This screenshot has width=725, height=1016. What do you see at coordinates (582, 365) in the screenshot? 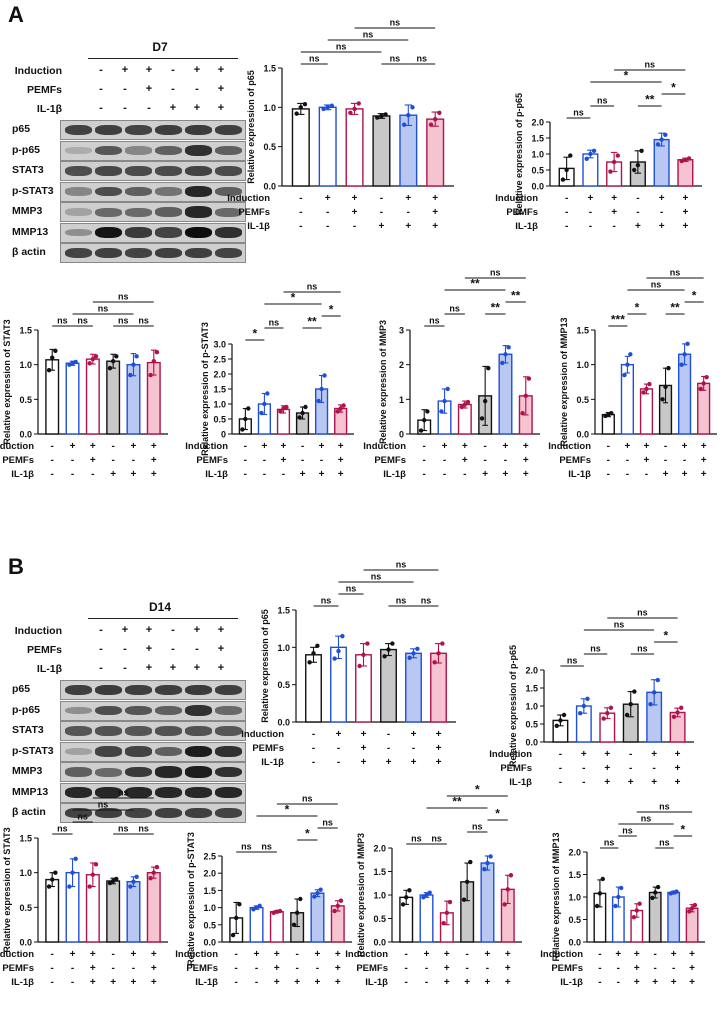
I see `y-tick-label: 1.0` at bounding box center [582, 365].